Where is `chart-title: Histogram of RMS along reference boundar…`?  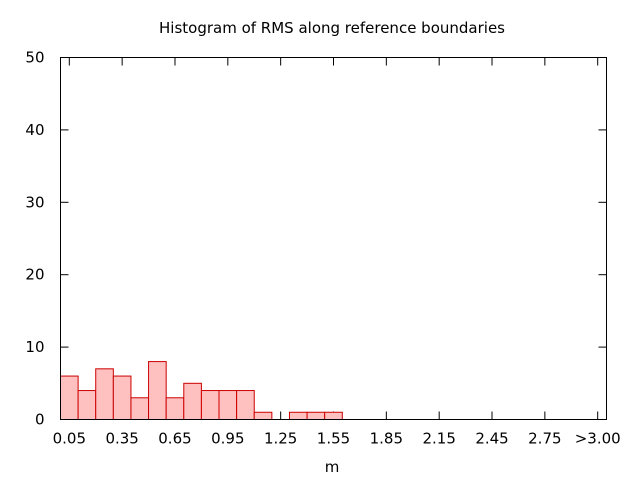
chart-title: Histogram of RMS along reference boundar… is located at coordinates (332, 28).